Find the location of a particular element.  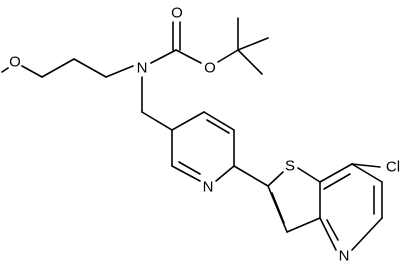

atom-label: Cl is located at coordinates (393, 167).